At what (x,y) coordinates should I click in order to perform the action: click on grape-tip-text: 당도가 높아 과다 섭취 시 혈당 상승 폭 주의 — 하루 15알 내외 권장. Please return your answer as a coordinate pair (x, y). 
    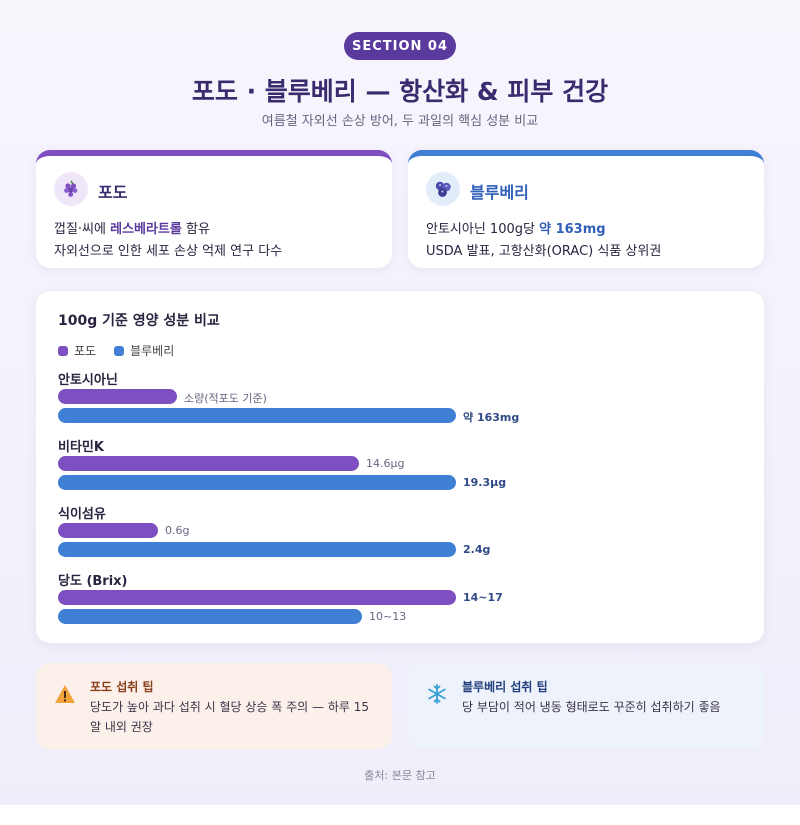
    Looking at the image, I should click on (229, 717).